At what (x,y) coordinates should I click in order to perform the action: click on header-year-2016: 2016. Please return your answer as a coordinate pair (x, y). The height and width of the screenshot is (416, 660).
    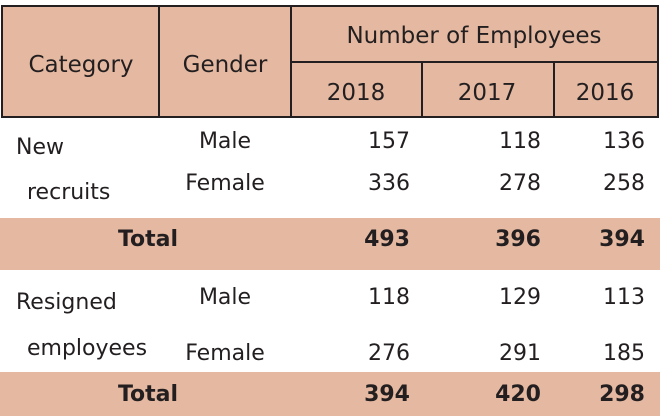
    Looking at the image, I should click on (605, 93).